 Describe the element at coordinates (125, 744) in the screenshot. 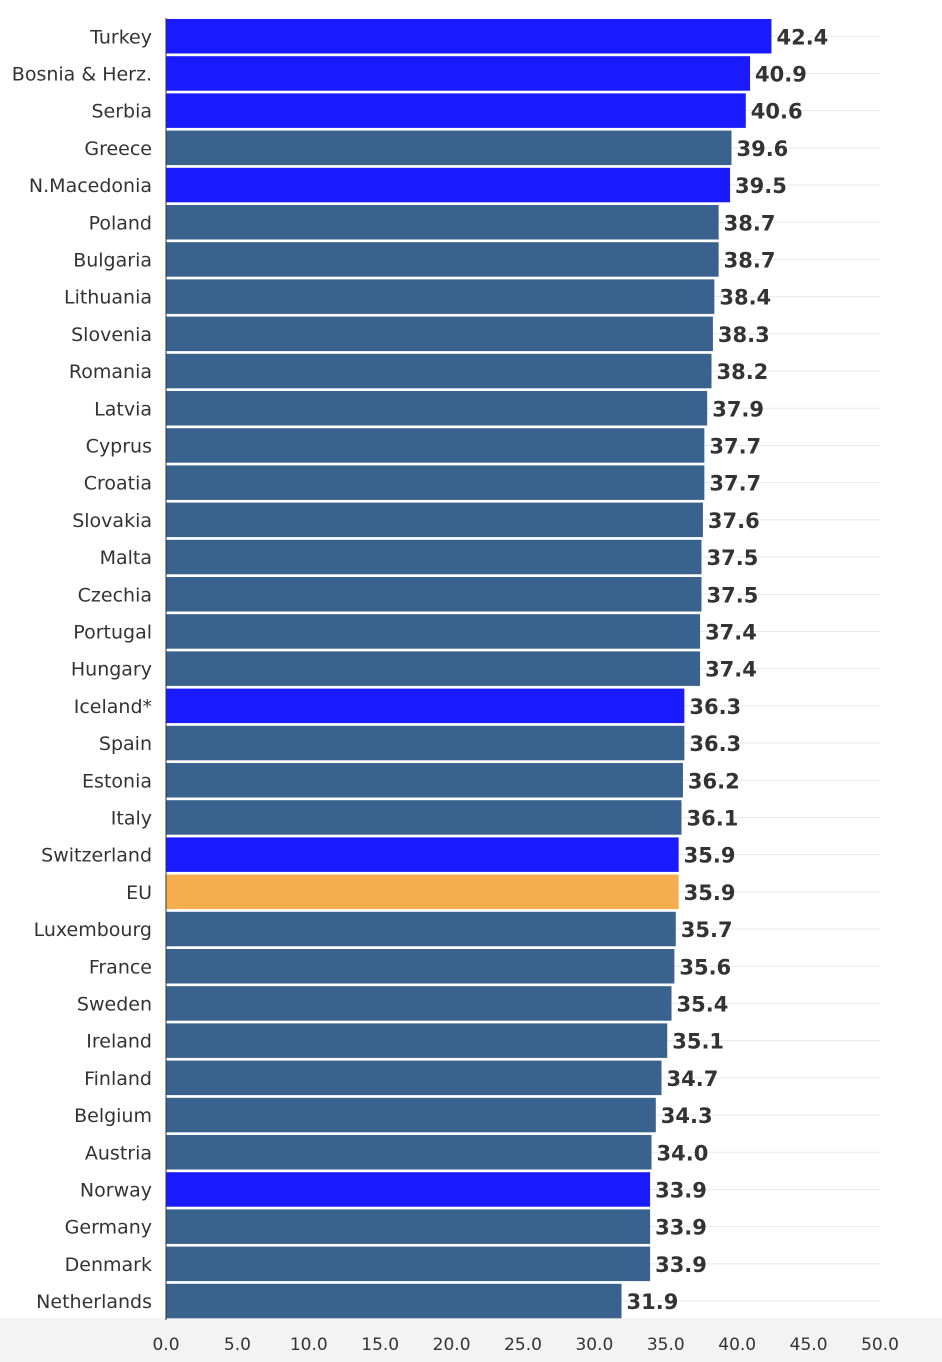

I see `category-label: Spain` at that location.